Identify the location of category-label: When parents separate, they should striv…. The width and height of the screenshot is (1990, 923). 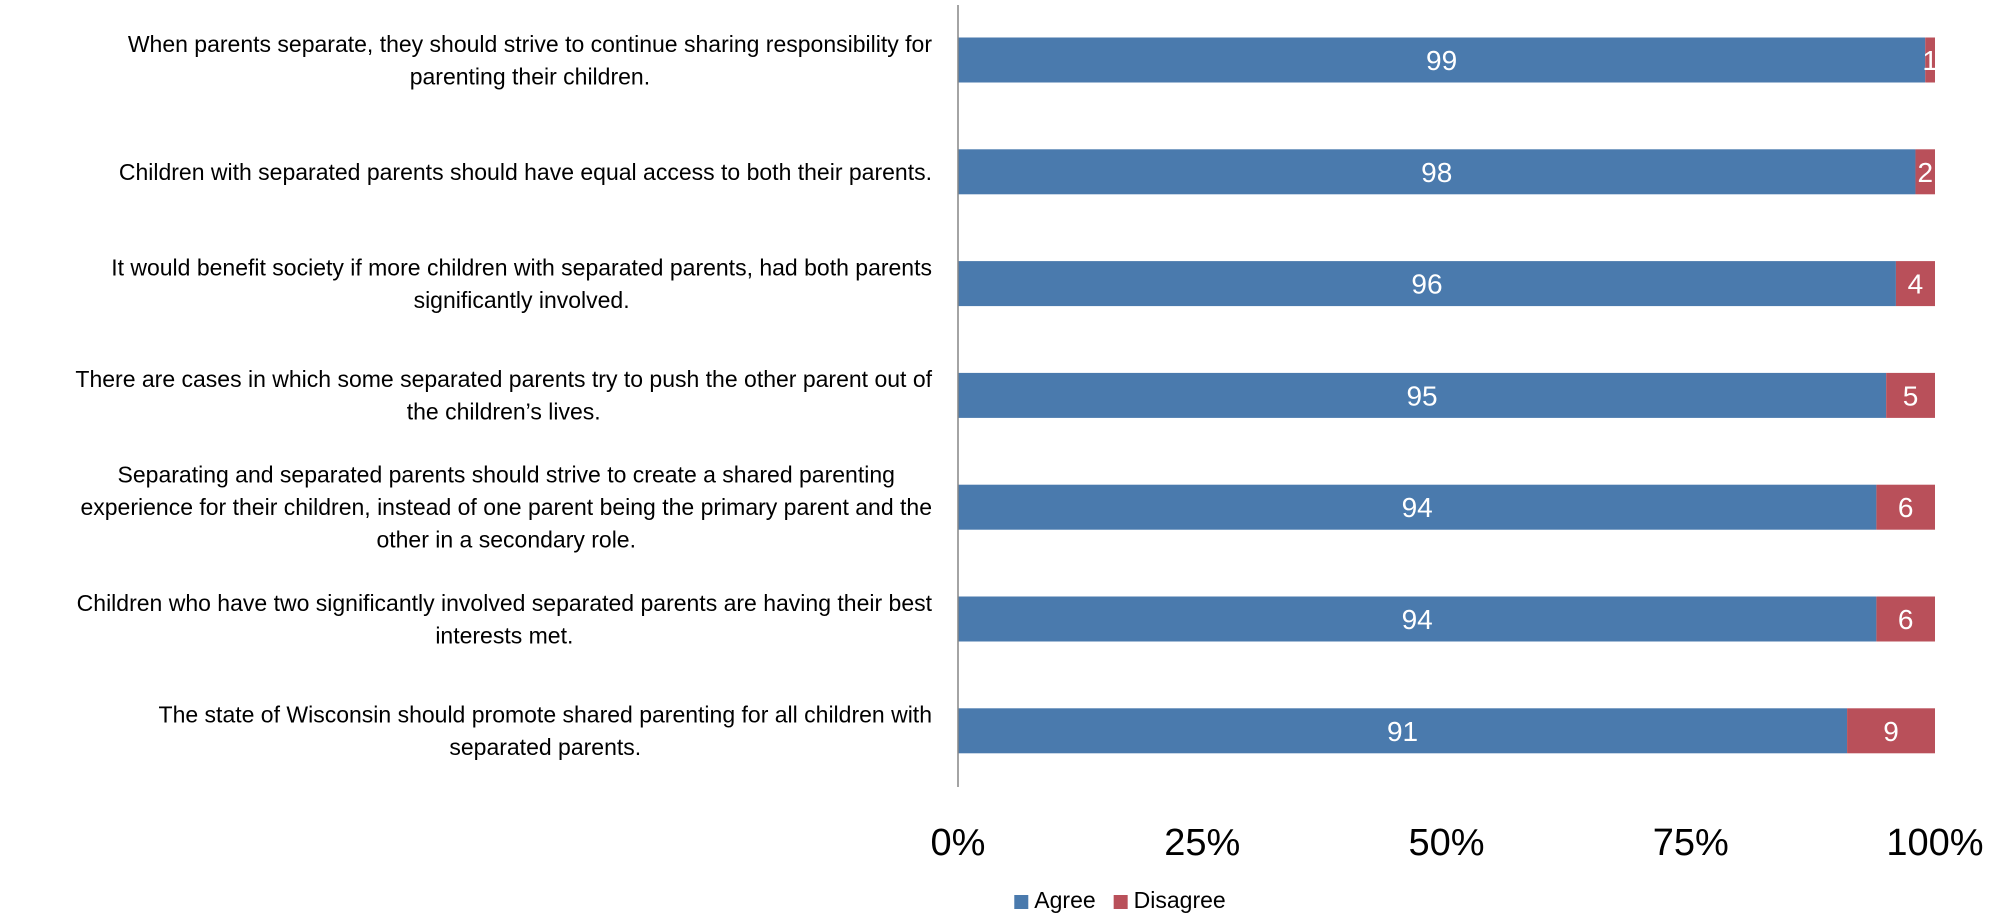
(530, 60).